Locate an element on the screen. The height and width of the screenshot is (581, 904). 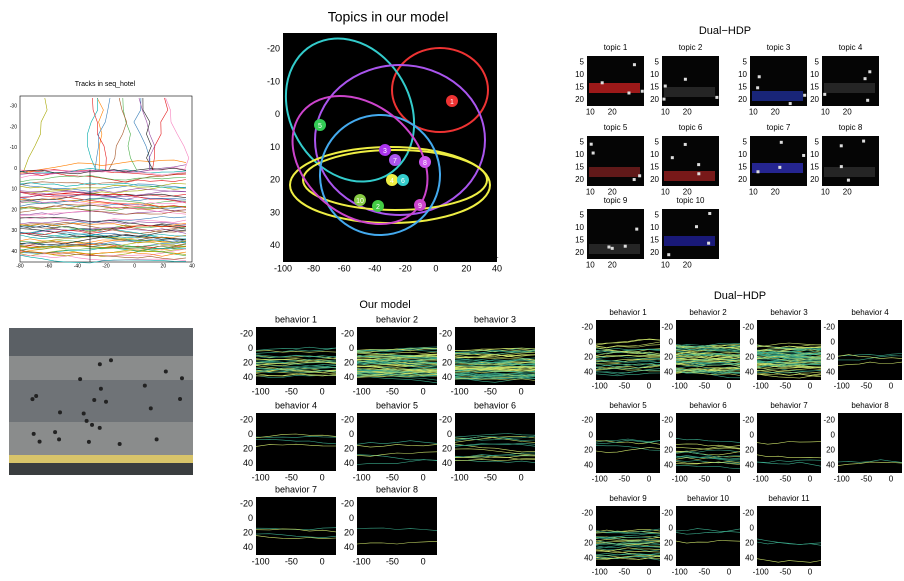
heatmap is located at coordinates (850, 81).